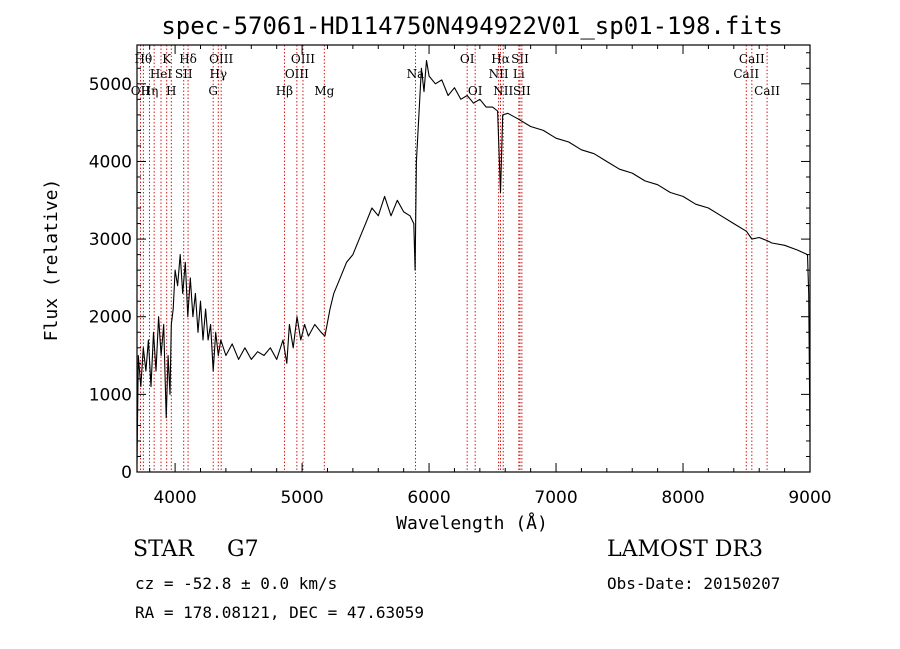  Describe the element at coordinates (110, 395) in the screenshot. I see `y-tick-label: 1000` at that location.